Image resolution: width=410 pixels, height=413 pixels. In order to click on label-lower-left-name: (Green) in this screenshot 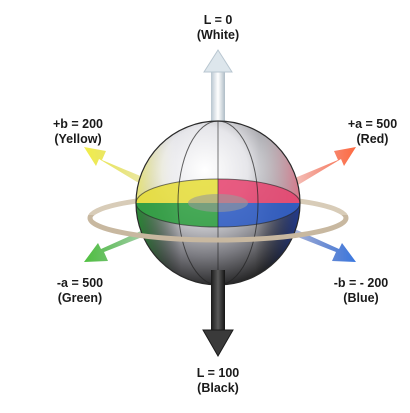, I will do `click(80, 298)`.